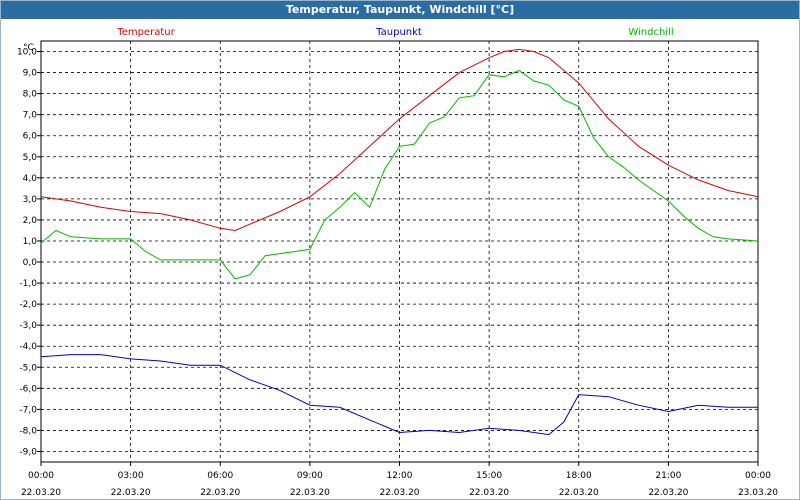 Image resolution: width=800 pixels, height=500 pixels. What do you see at coordinates (28, 326) in the screenshot?
I see `y-tick-label: -3,0` at bounding box center [28, 326].